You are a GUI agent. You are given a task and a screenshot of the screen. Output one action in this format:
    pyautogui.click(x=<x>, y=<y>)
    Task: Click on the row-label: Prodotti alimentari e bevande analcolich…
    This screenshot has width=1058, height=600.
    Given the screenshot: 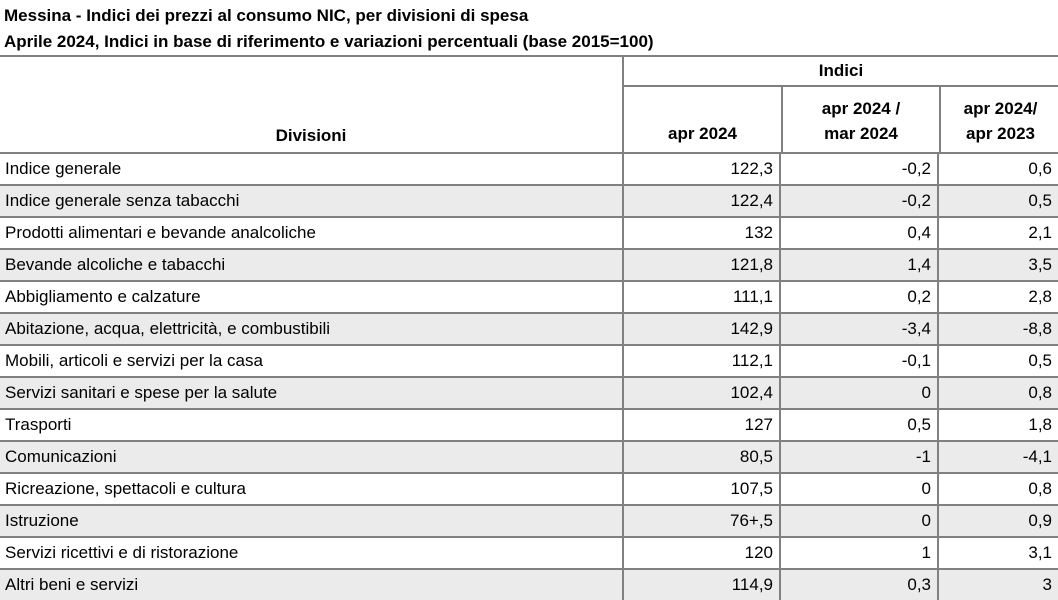 What is the action you would take?
    pyautogui.click(x=160, y=232)
    